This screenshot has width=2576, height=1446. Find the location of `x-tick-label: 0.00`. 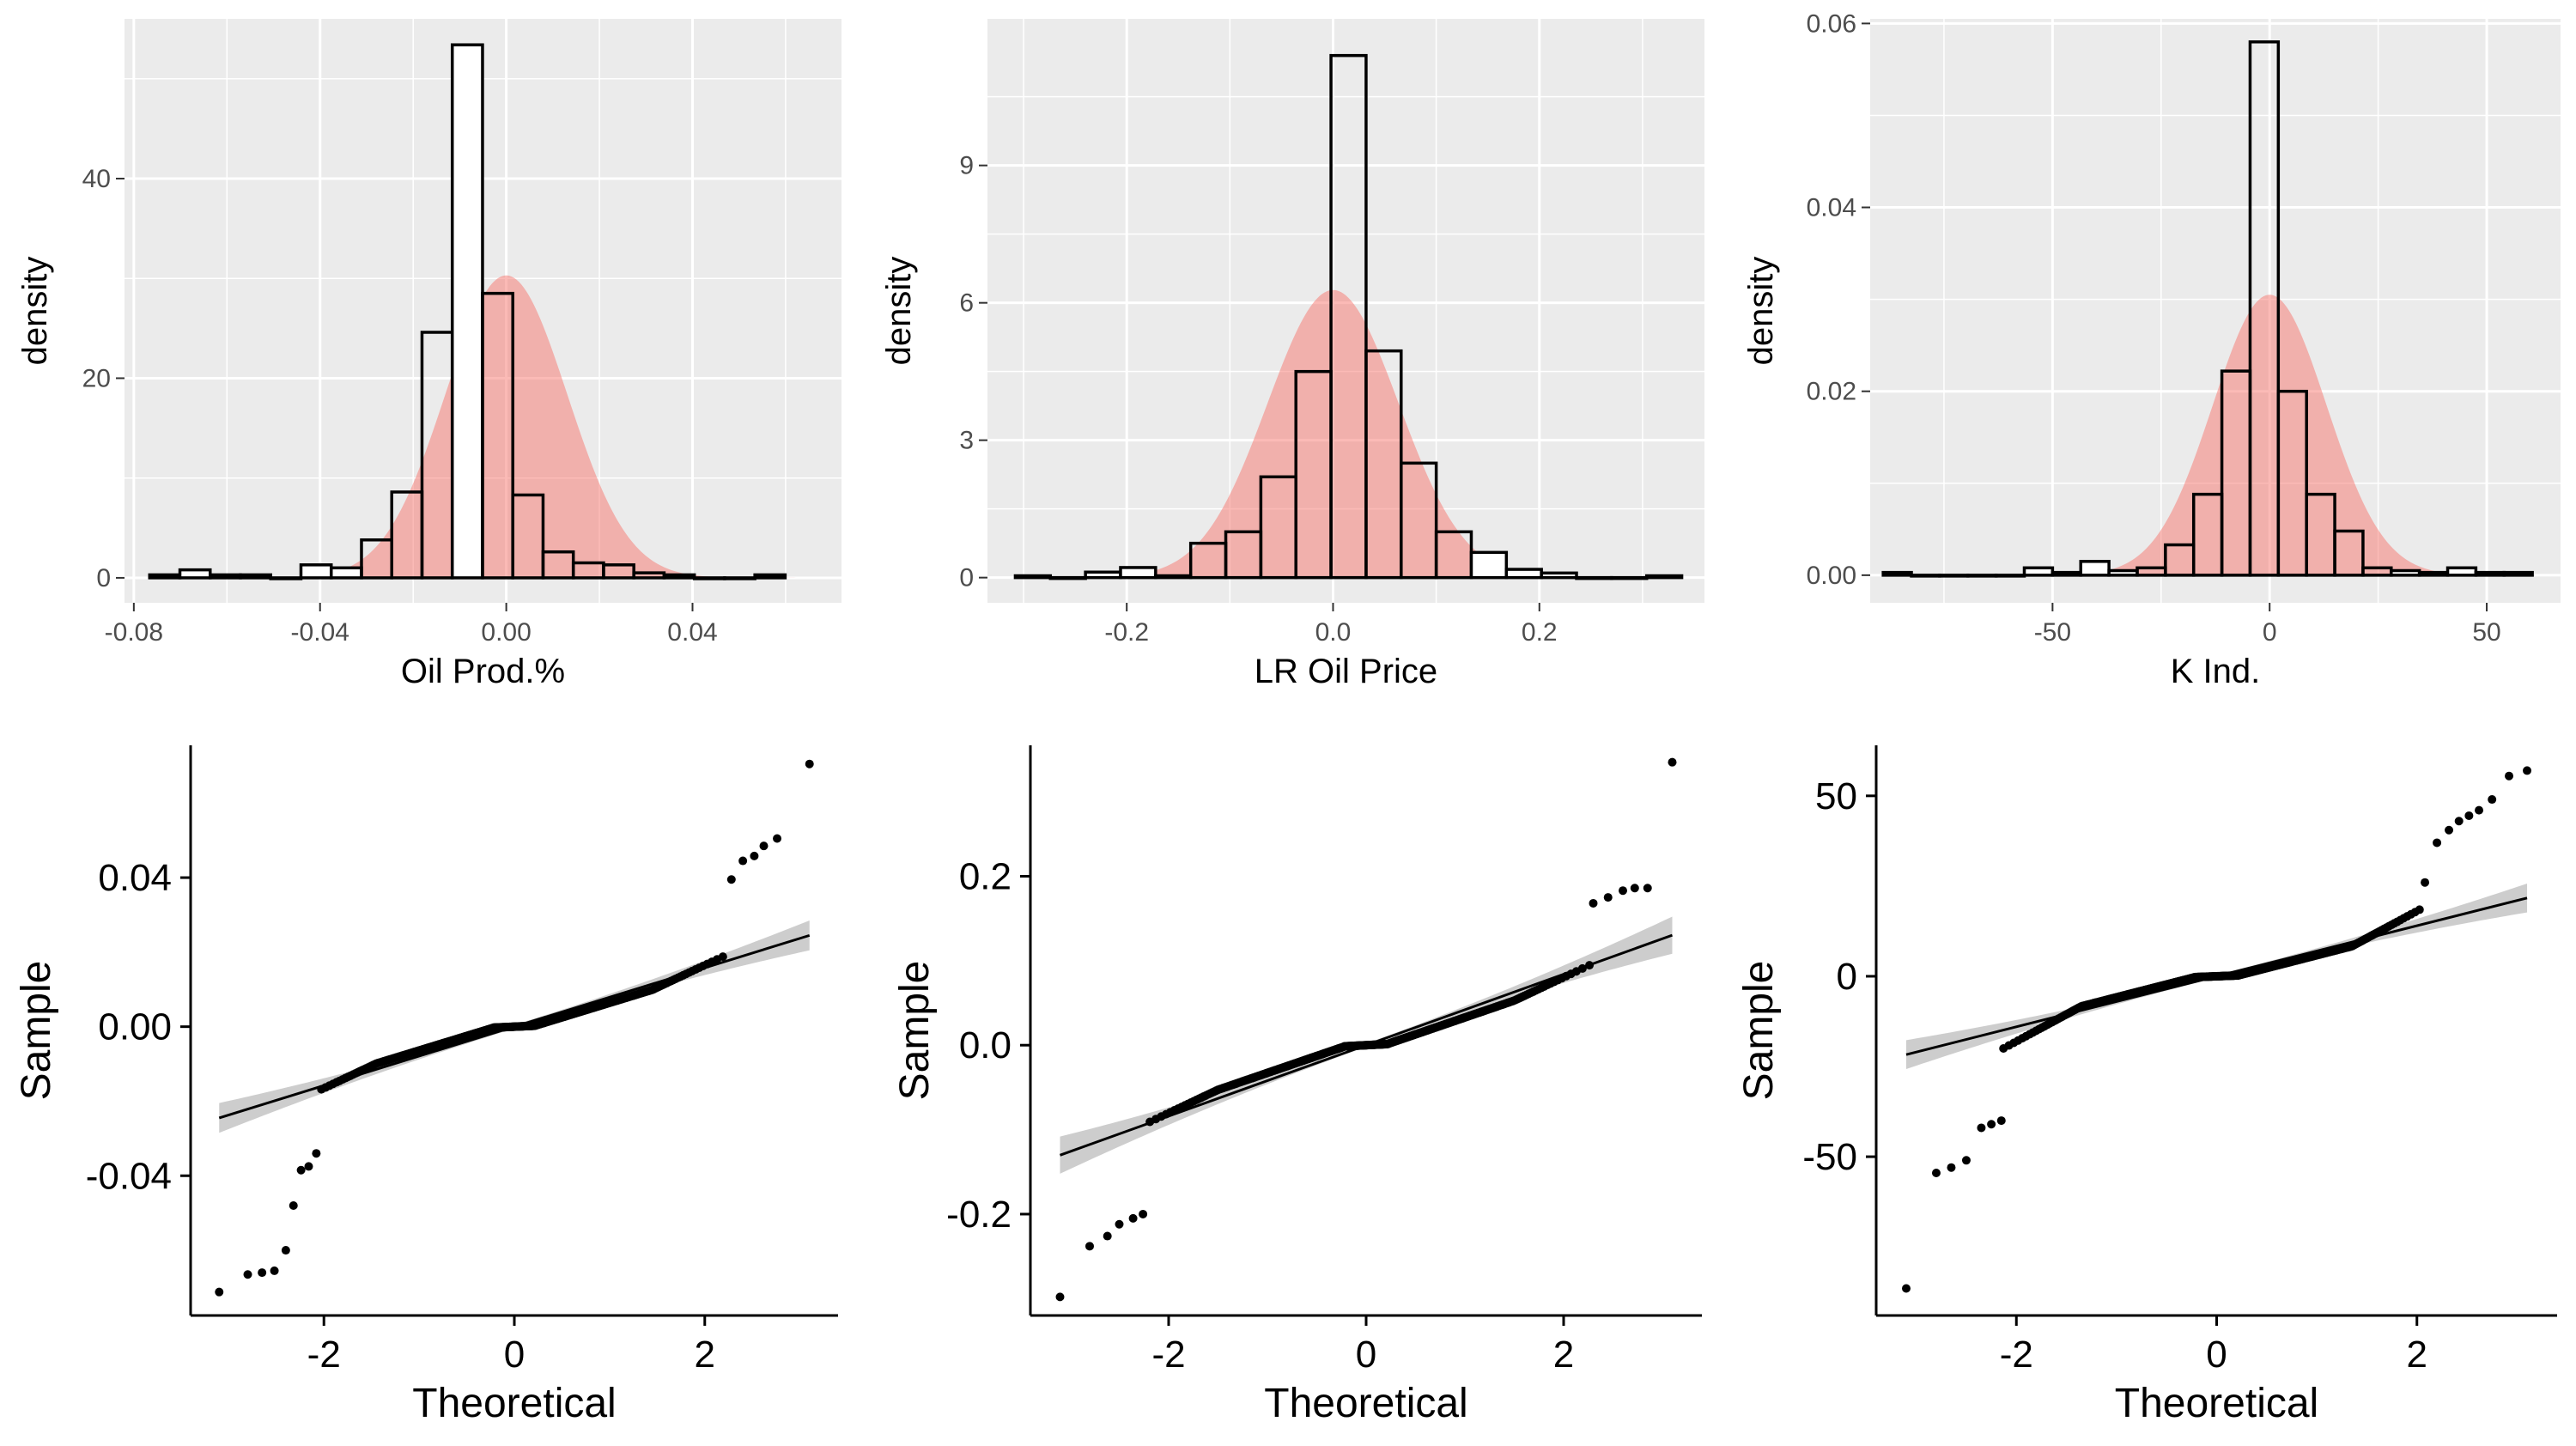

x-tick-label: 0.00 is located at coordinates (506, 632).